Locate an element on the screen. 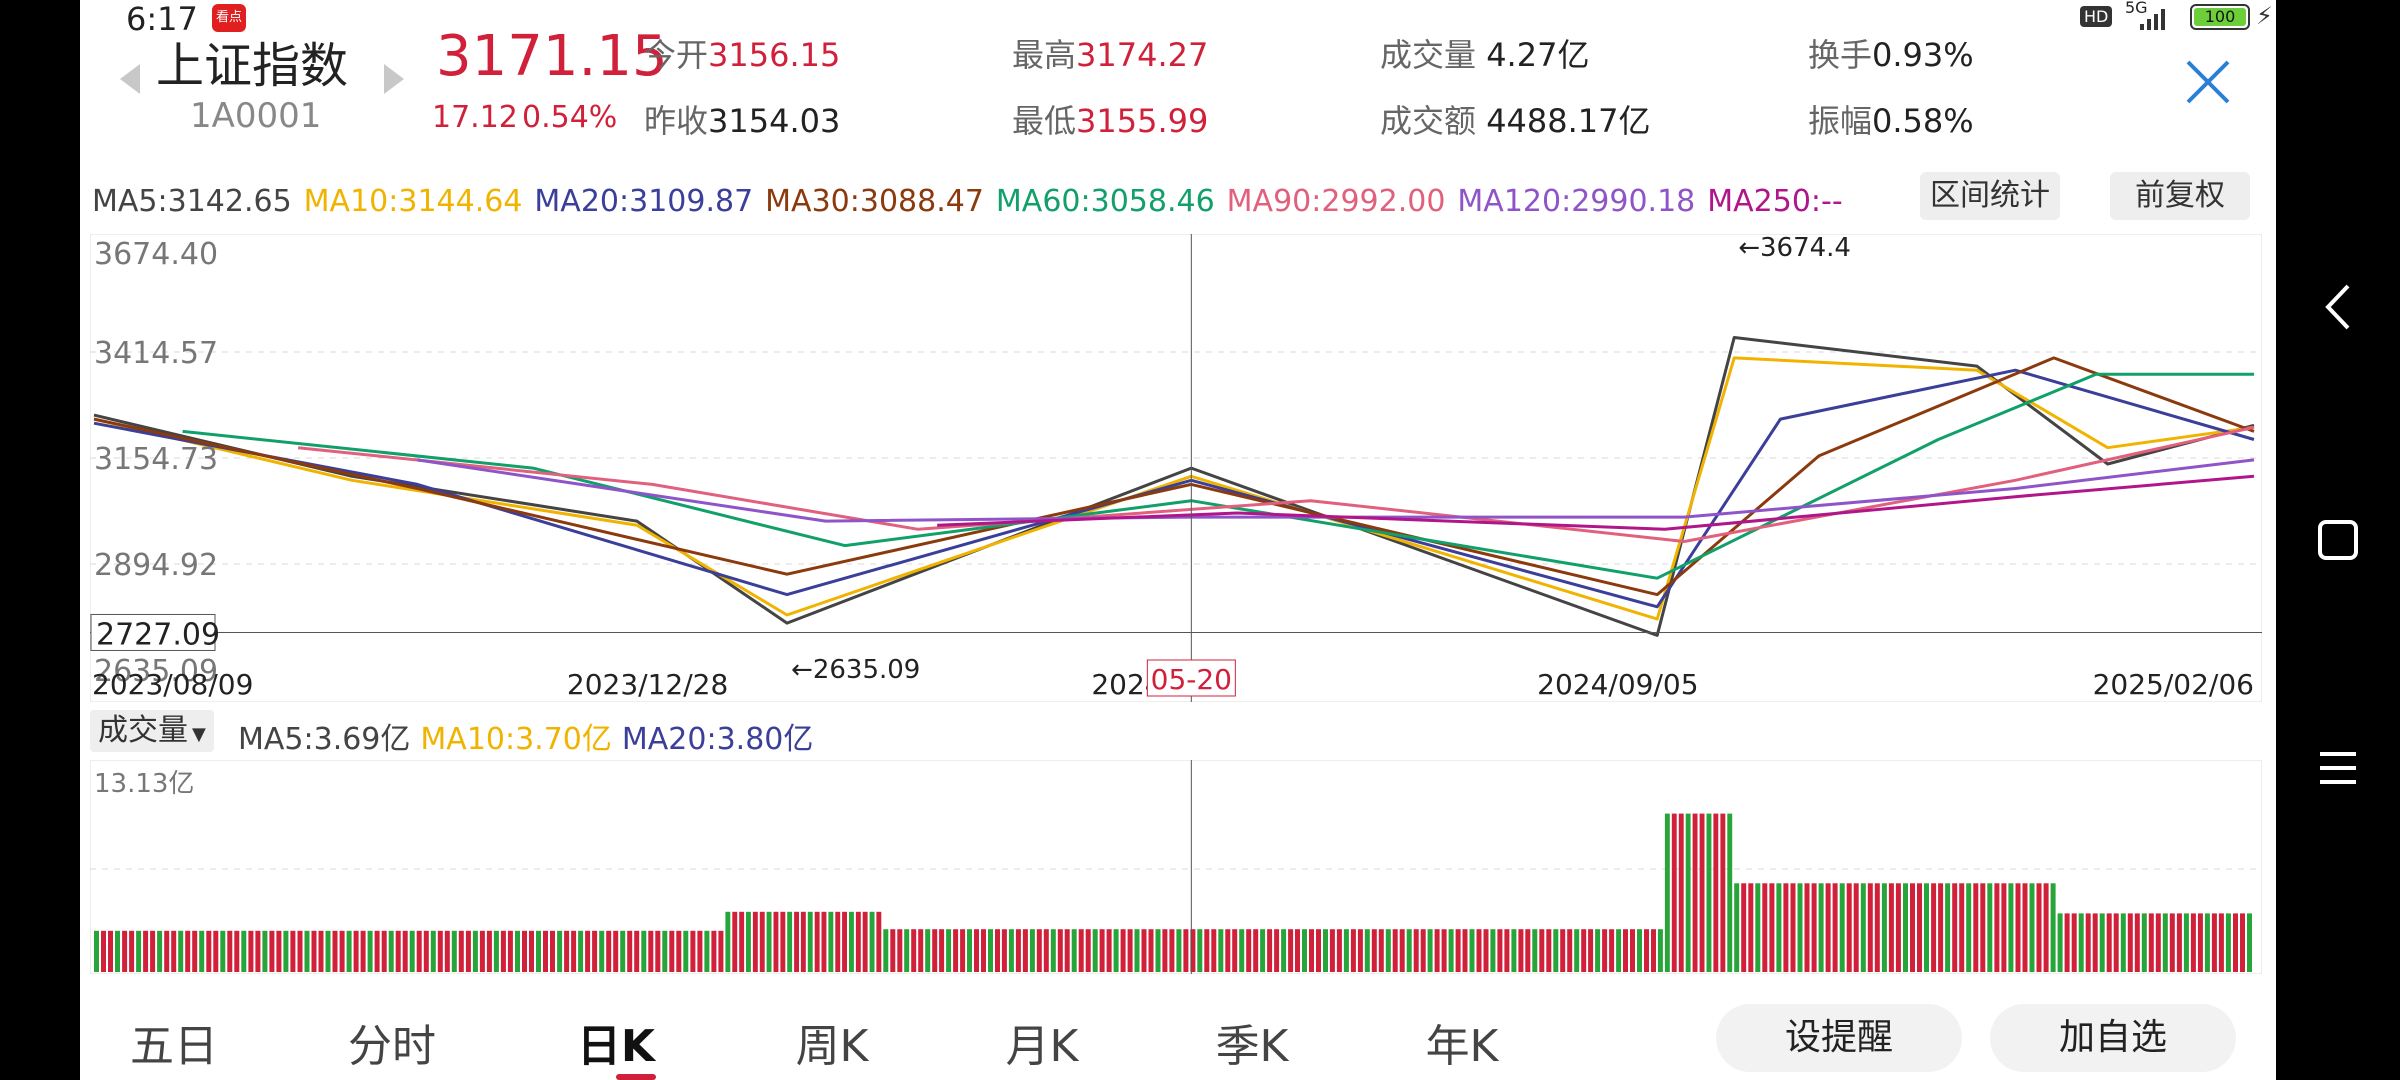 The image size is (2400, 1080). tab-period-6: 年K is located at coordinates (1462, 1046).